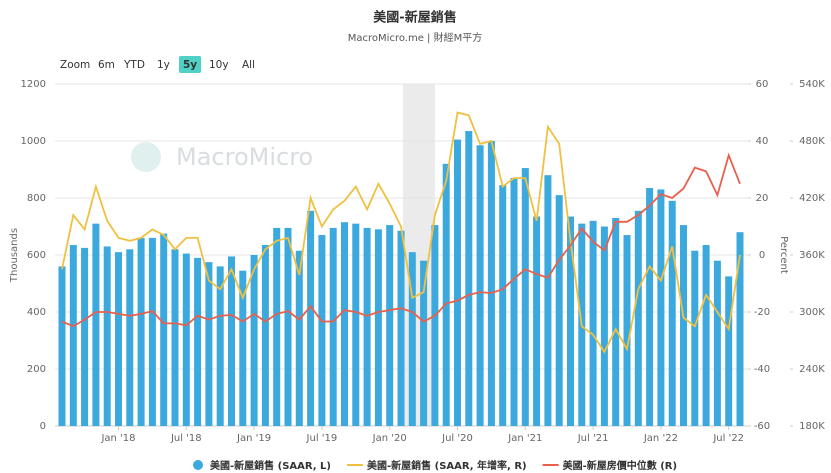 The image size is (831, 473). Describe the element at coordinates (812, 312) in the screenshot. I see `y3-tick-label: 300K` at that location.